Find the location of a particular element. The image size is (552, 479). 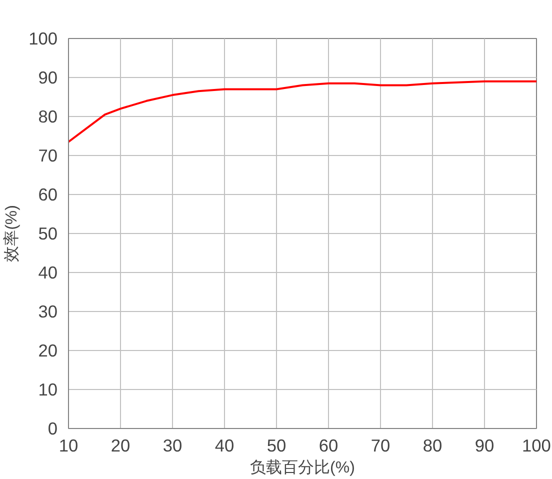

x-tick-label: 90 is located at coordinates (484, 446).